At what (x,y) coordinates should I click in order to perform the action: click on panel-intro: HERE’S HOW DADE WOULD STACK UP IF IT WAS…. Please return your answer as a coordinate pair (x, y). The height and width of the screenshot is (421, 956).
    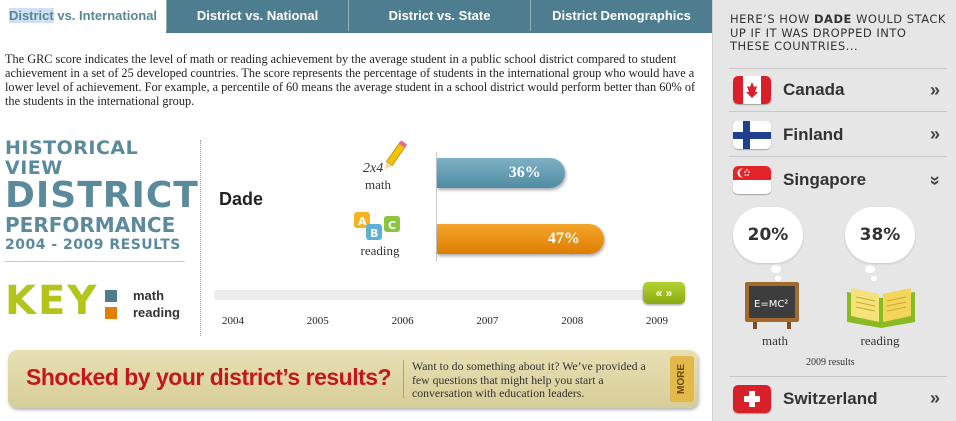
    Looking at the image, I should click on (840, 33).